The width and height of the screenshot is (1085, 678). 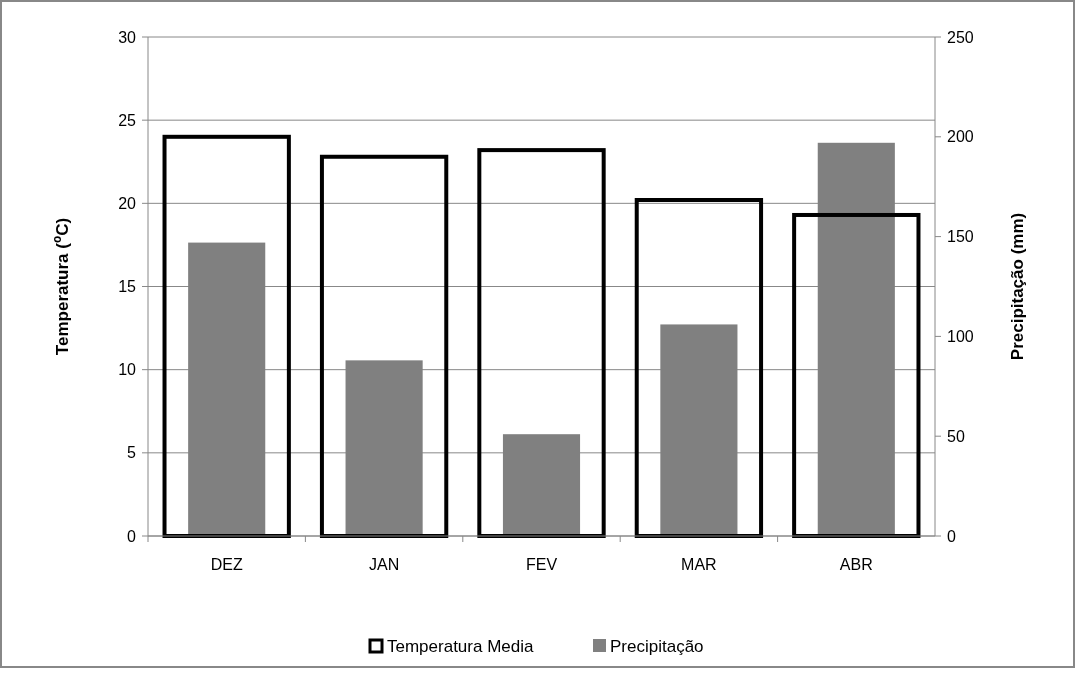 I want to click on y-tick-label: 20, so click(x=127, y=203).